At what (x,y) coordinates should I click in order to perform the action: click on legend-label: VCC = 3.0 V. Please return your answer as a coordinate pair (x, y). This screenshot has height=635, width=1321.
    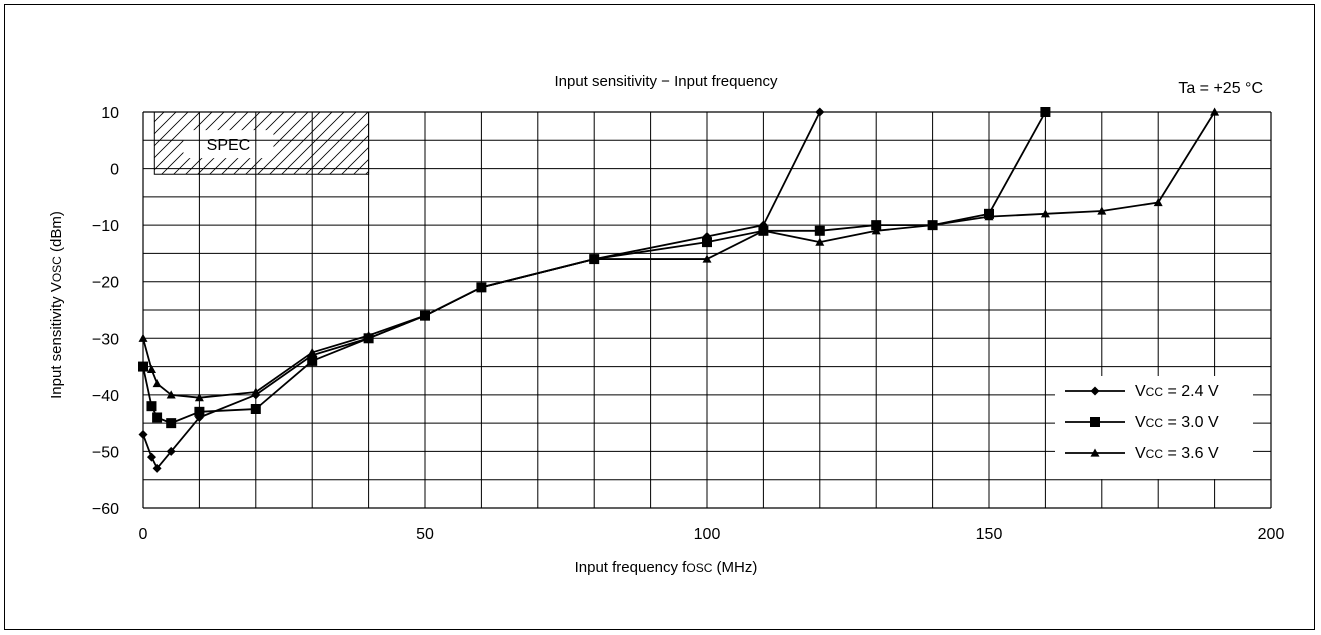
    Looking at the image, I should click on (1177, 422).